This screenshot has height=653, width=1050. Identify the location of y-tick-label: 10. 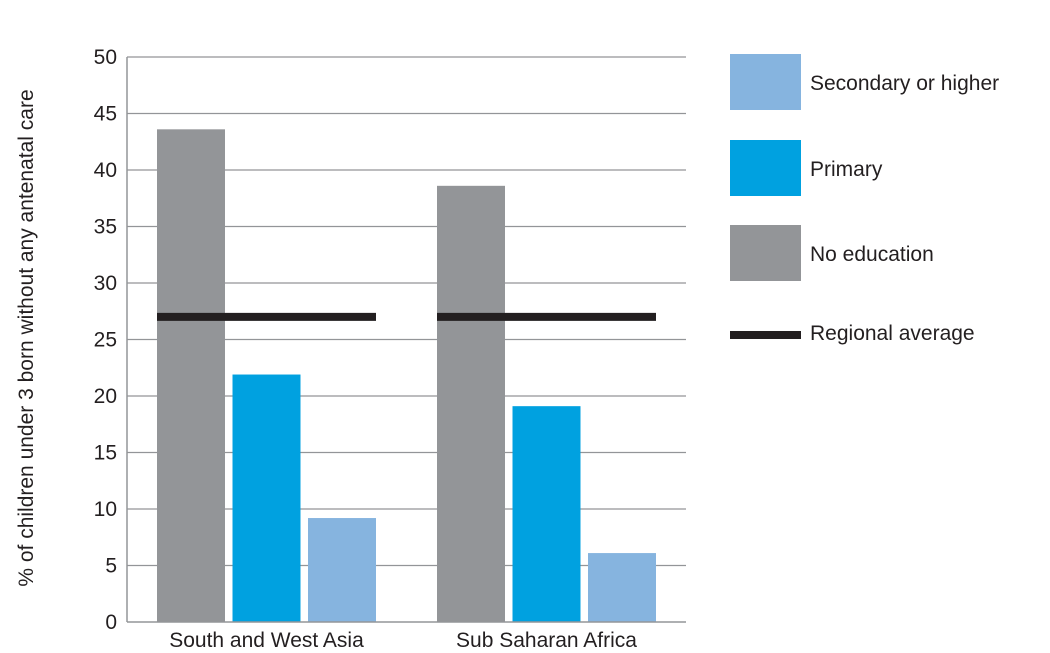
(105, 509).